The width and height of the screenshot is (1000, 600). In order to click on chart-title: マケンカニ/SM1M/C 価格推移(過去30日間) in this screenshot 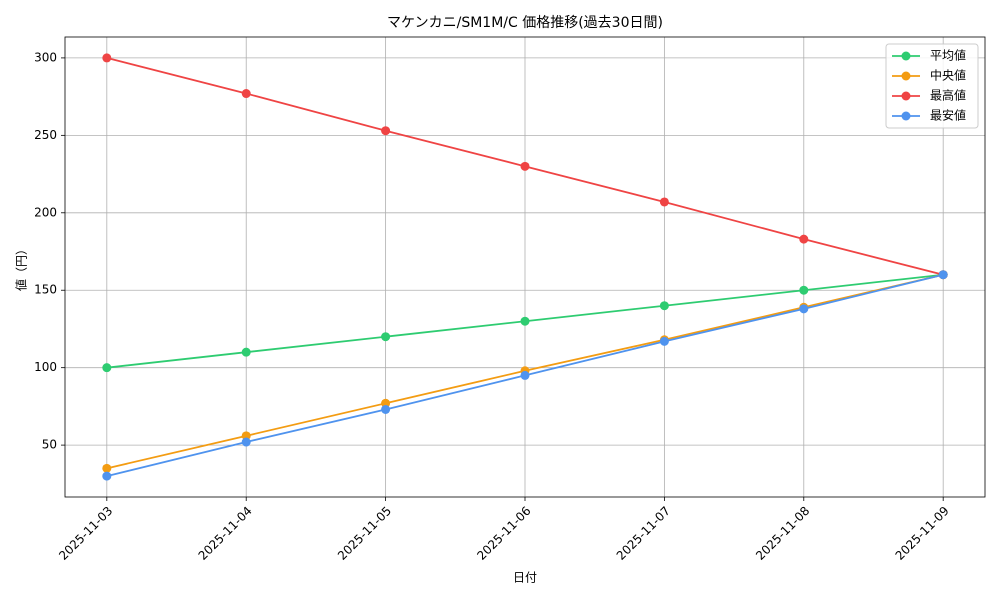, I will do `click(525, 23)`.